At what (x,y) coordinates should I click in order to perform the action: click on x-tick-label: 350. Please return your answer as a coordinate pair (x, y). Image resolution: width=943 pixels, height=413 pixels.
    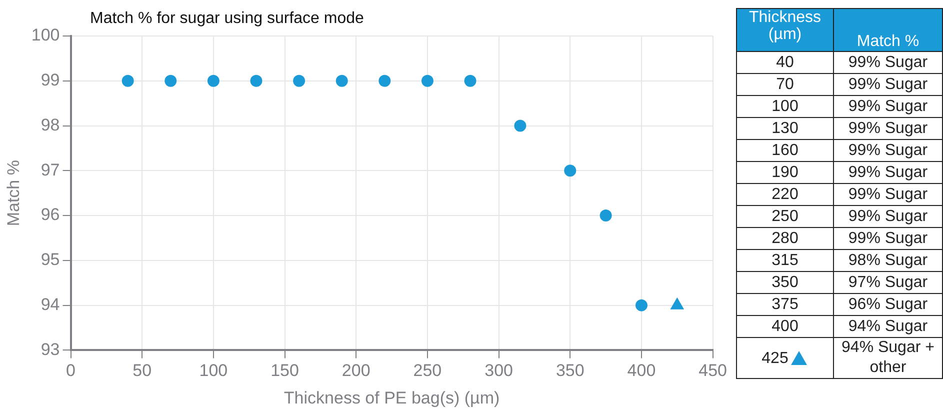
    Looking at the image, I should click on (570, 370).